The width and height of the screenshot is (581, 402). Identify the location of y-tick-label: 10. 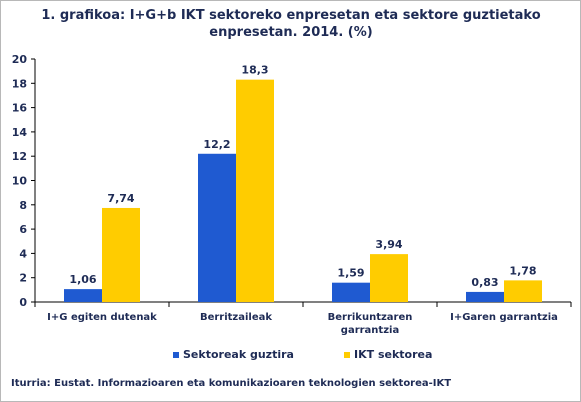
(20, 181).